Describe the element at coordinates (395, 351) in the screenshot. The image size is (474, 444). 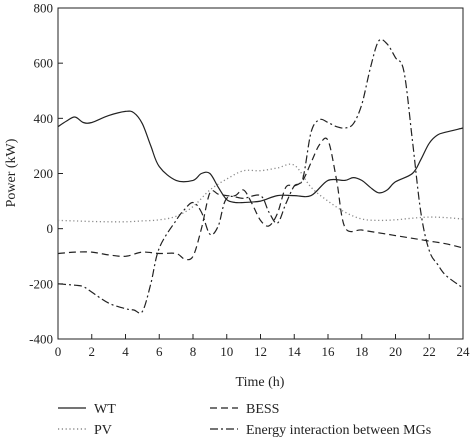
I see `x-tick-label: 20` at that location.